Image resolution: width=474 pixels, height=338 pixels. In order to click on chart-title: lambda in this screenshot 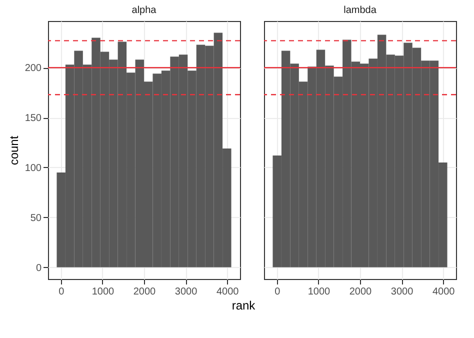, I will do `click(360, 10)`.